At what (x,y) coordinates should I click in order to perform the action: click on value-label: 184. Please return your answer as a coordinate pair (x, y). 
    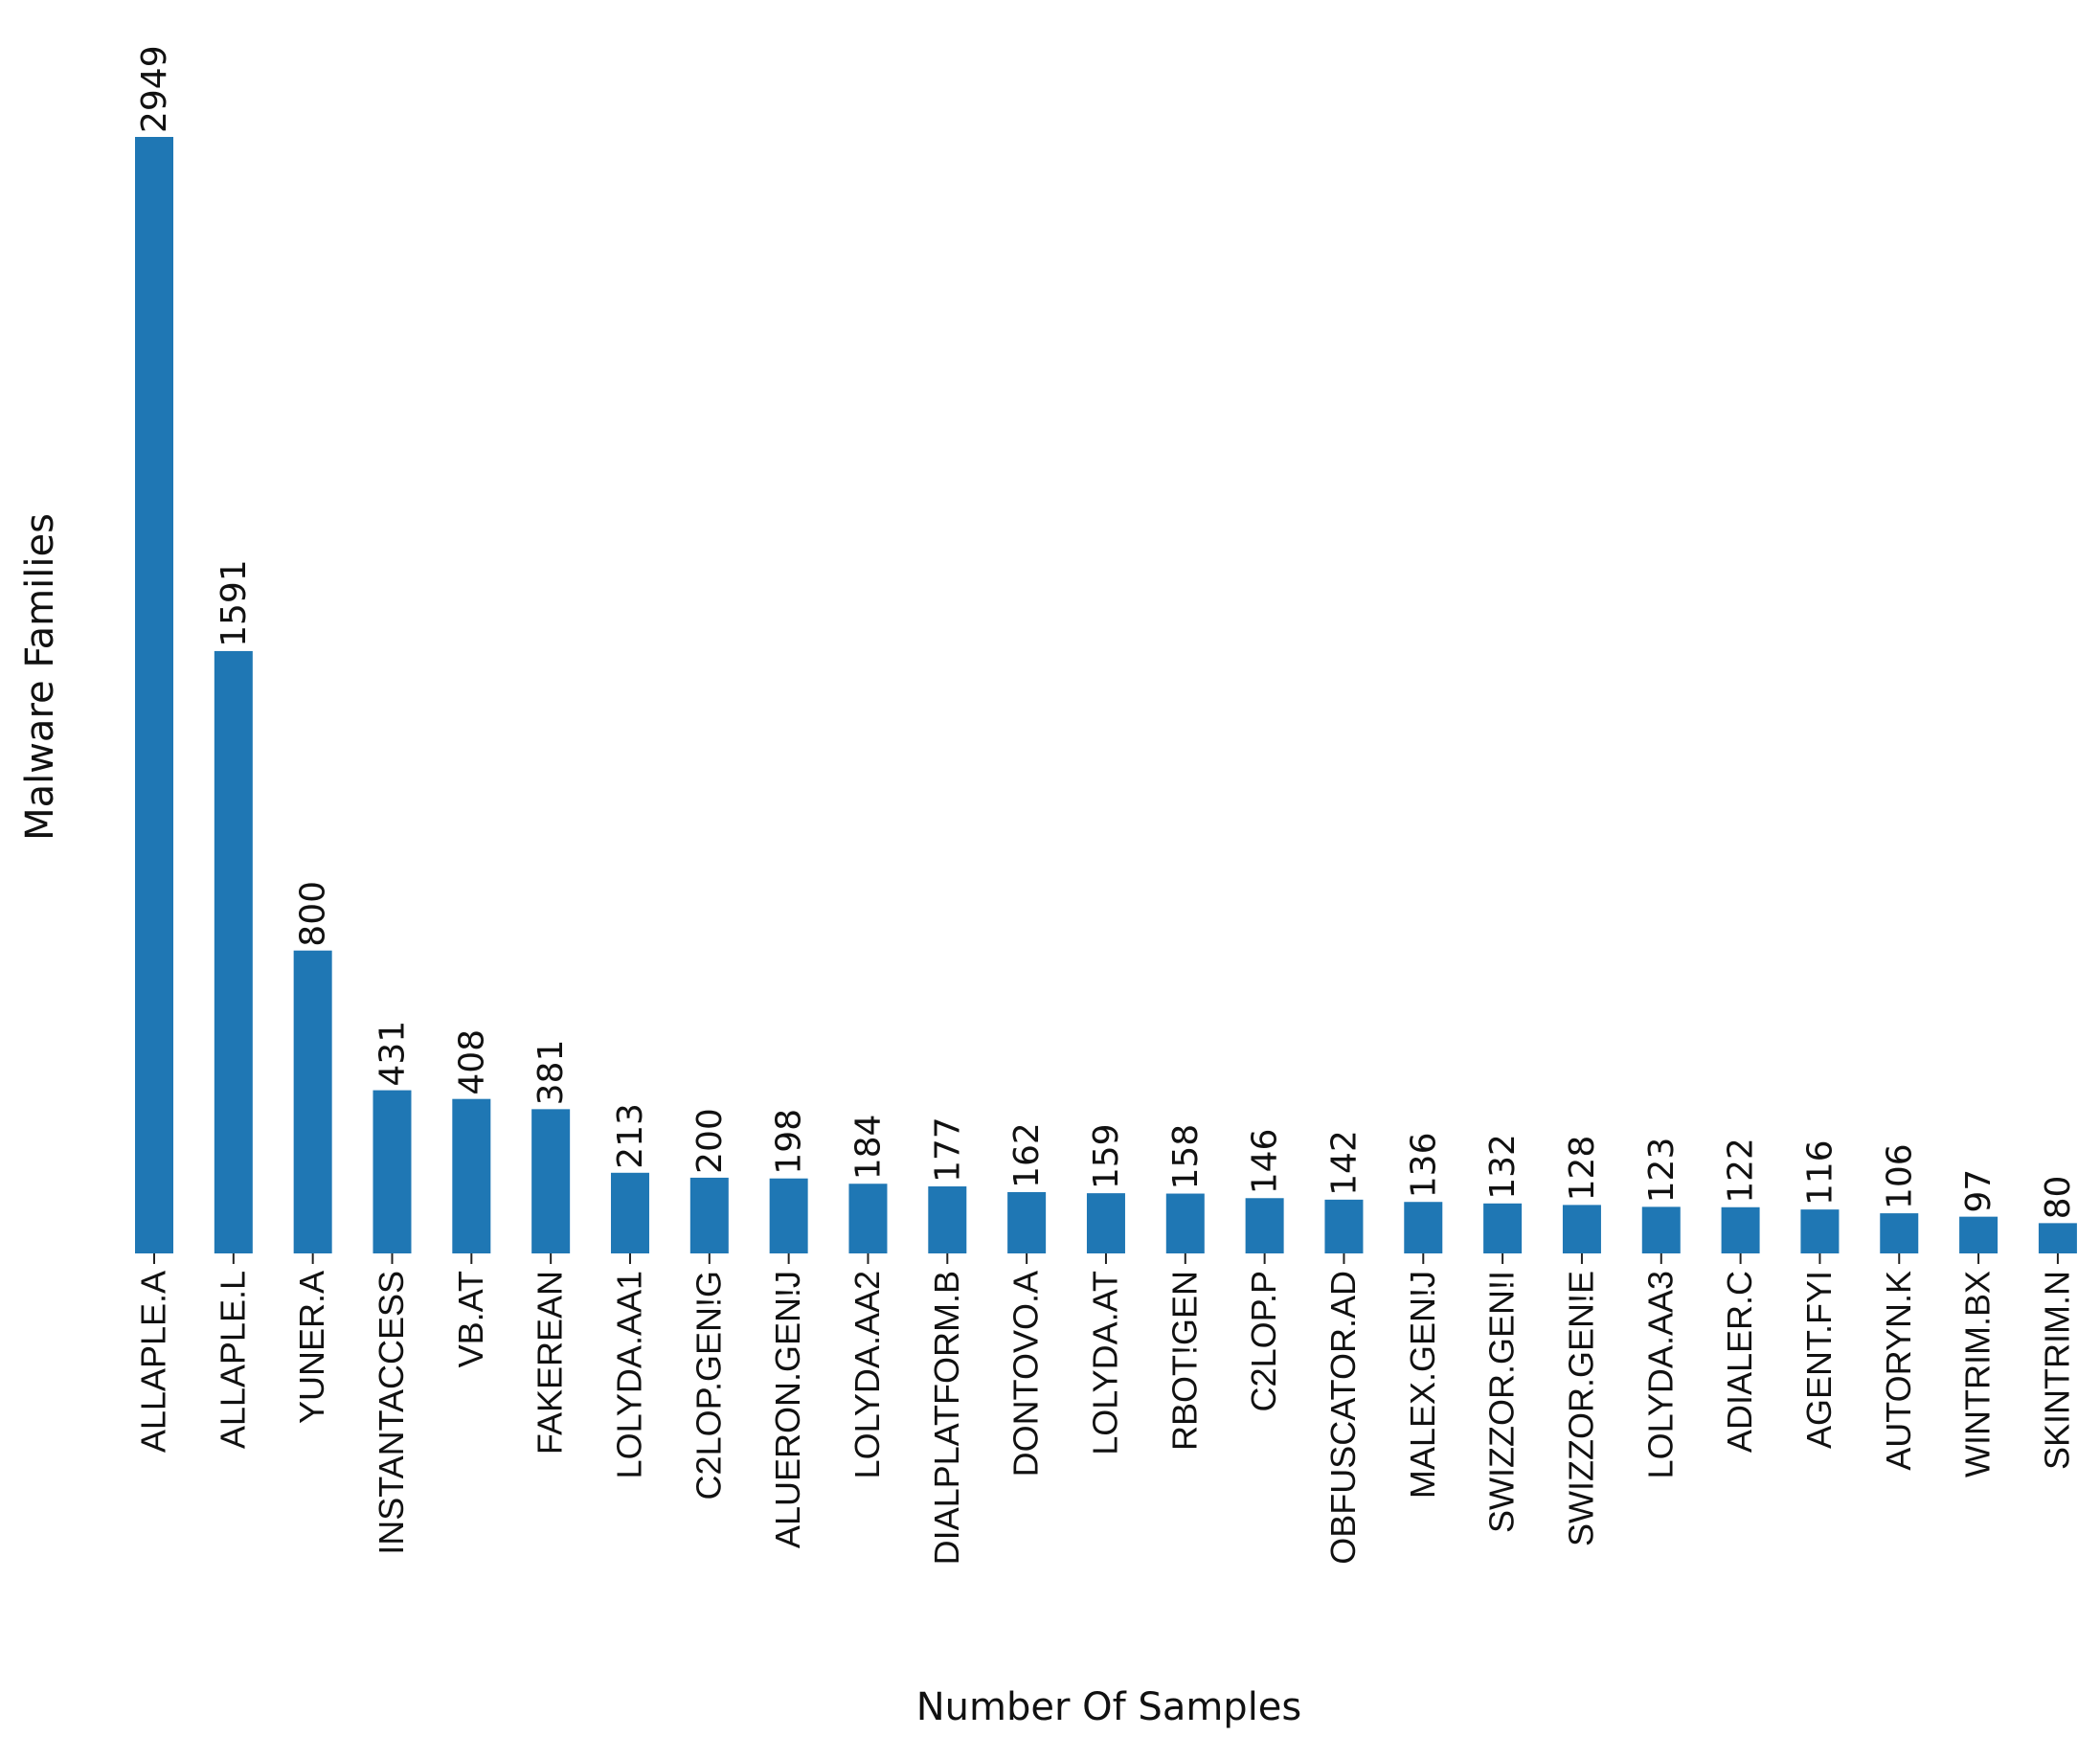
    Looking at the image, I should click on (868, 1148).